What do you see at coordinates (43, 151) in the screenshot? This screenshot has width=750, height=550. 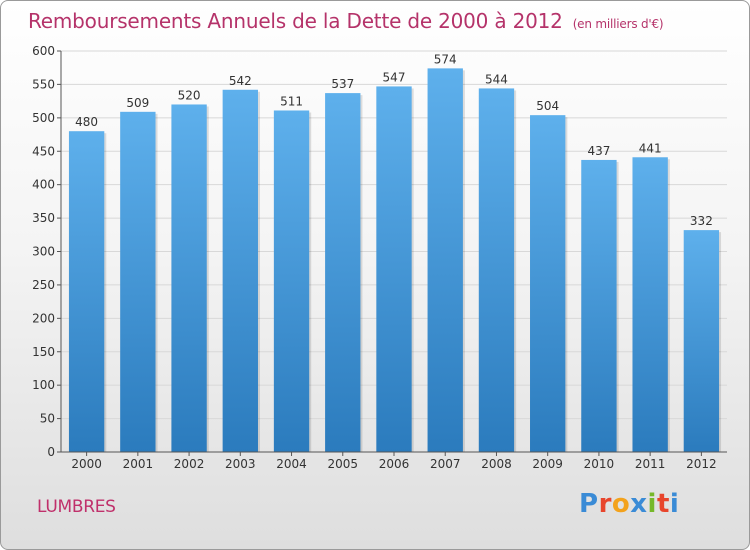 I see `y-tick-label: 450` at bounding box center [43, 151].